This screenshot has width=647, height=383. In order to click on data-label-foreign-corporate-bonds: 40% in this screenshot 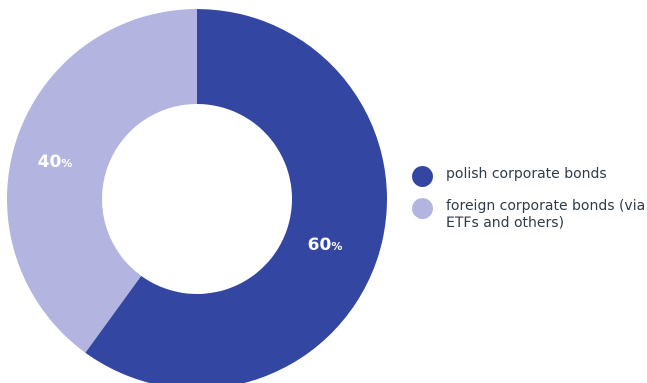, I will do `click(55, 162)`.